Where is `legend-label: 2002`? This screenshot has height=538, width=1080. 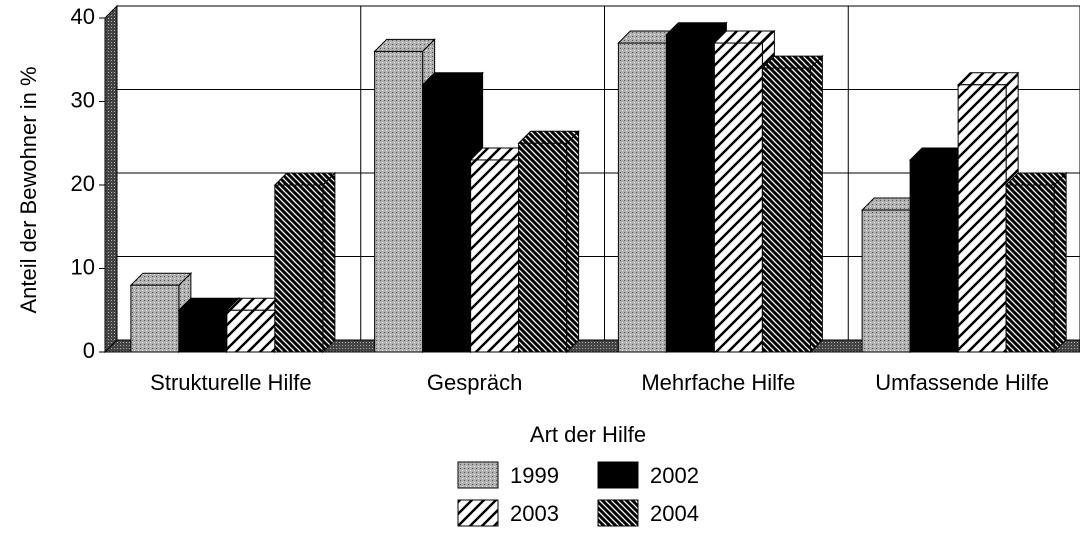
legend-label: 2002 is located at coordinates (674, 475).